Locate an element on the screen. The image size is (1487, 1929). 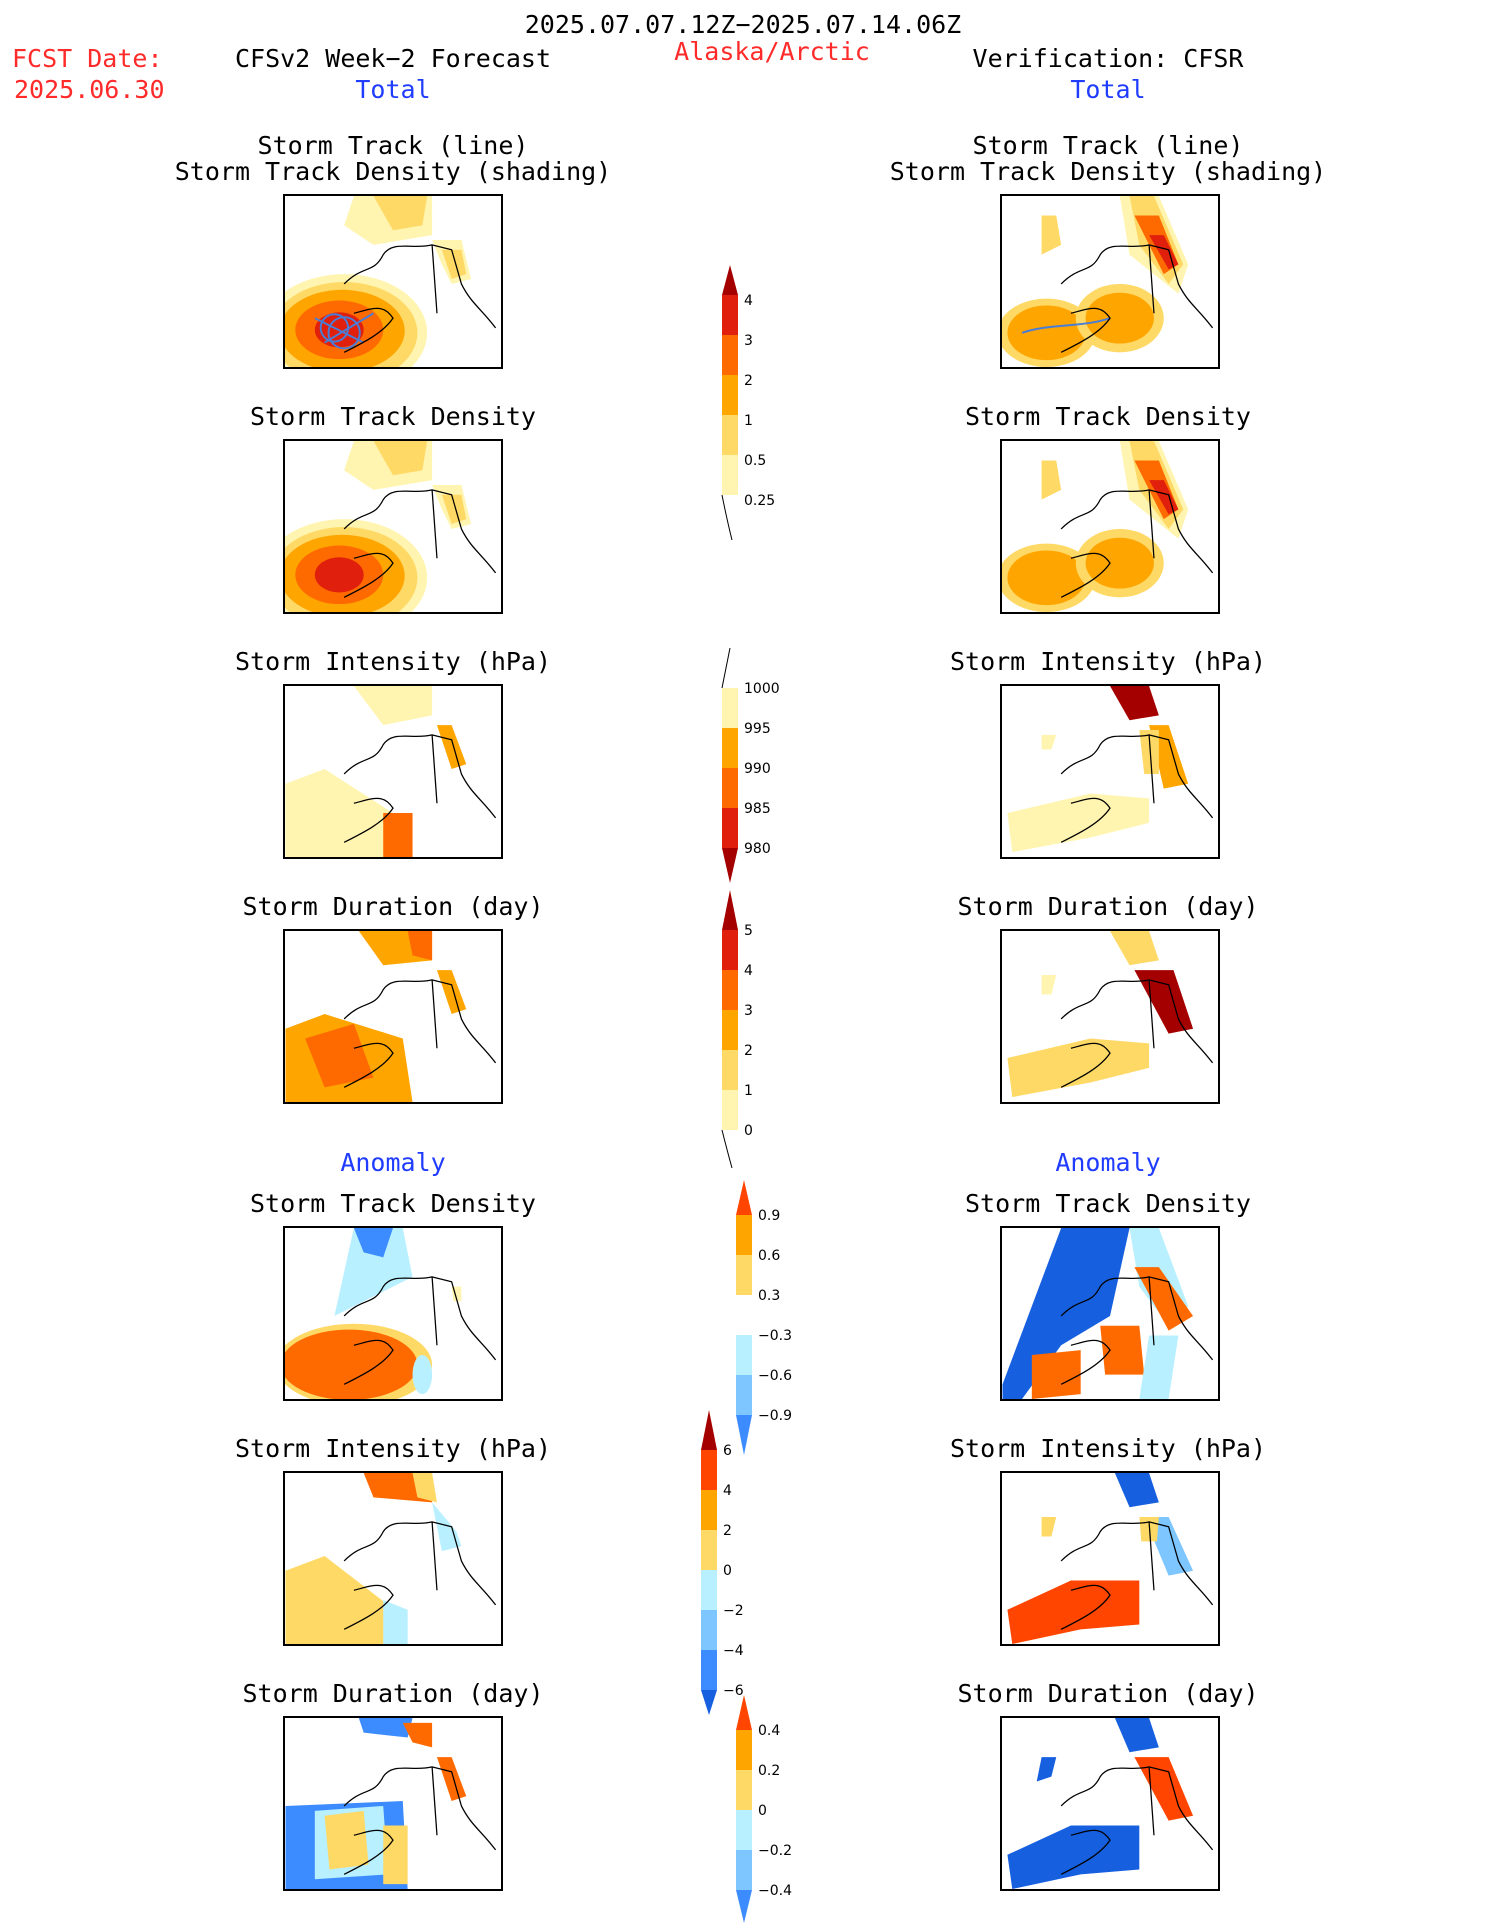
fcst-date-label: FCST Date: is located at coordinates (87, 58).